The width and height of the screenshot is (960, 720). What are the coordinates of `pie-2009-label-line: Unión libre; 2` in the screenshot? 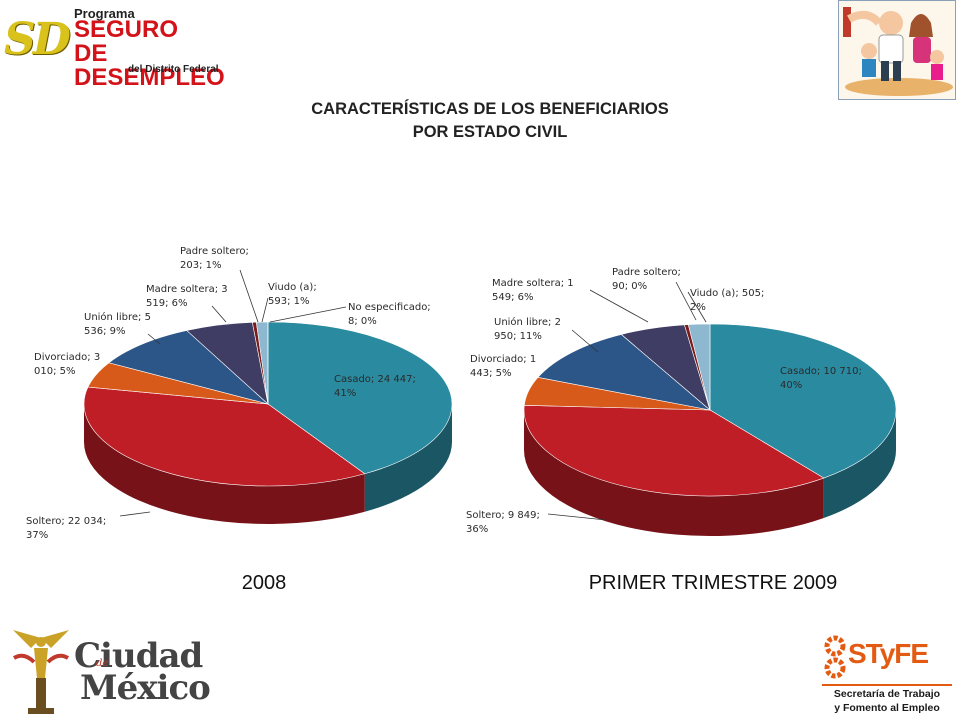 It's located at (527, 322).